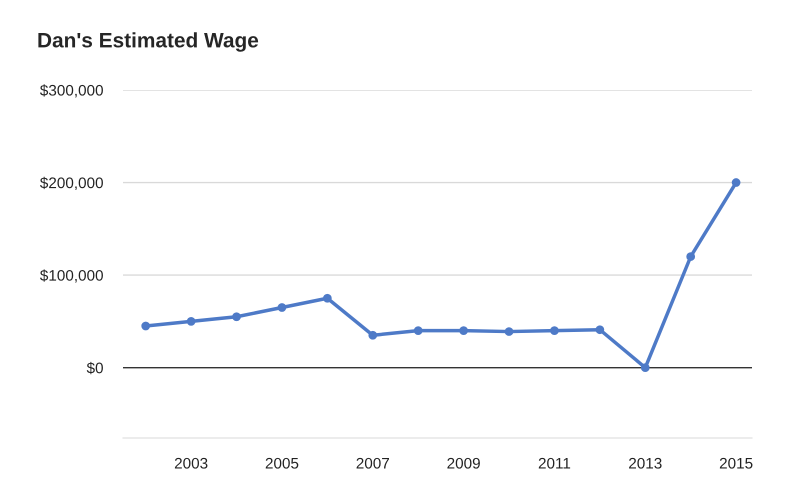  I want to click on chart-title: Dan's Estimated Wage, so click(148, 42).